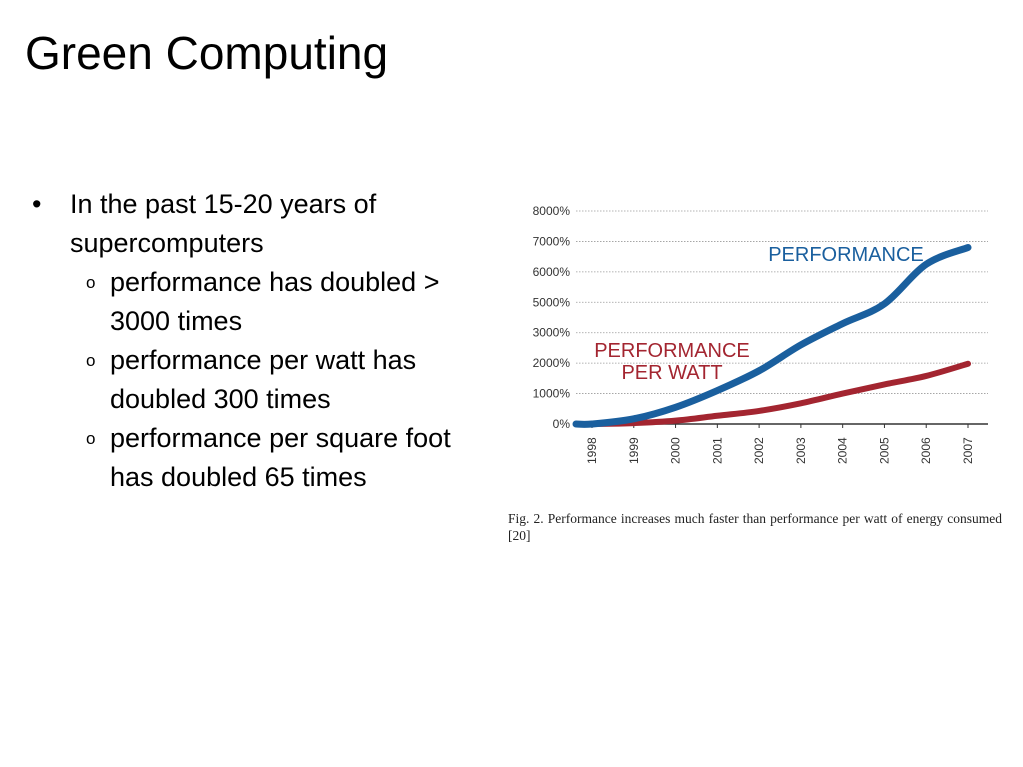 The height and width of the screenshot is (767, 1023). I want to click on sub-bullet-item: o performance has doubled > 3000 times, so click(260, 302).